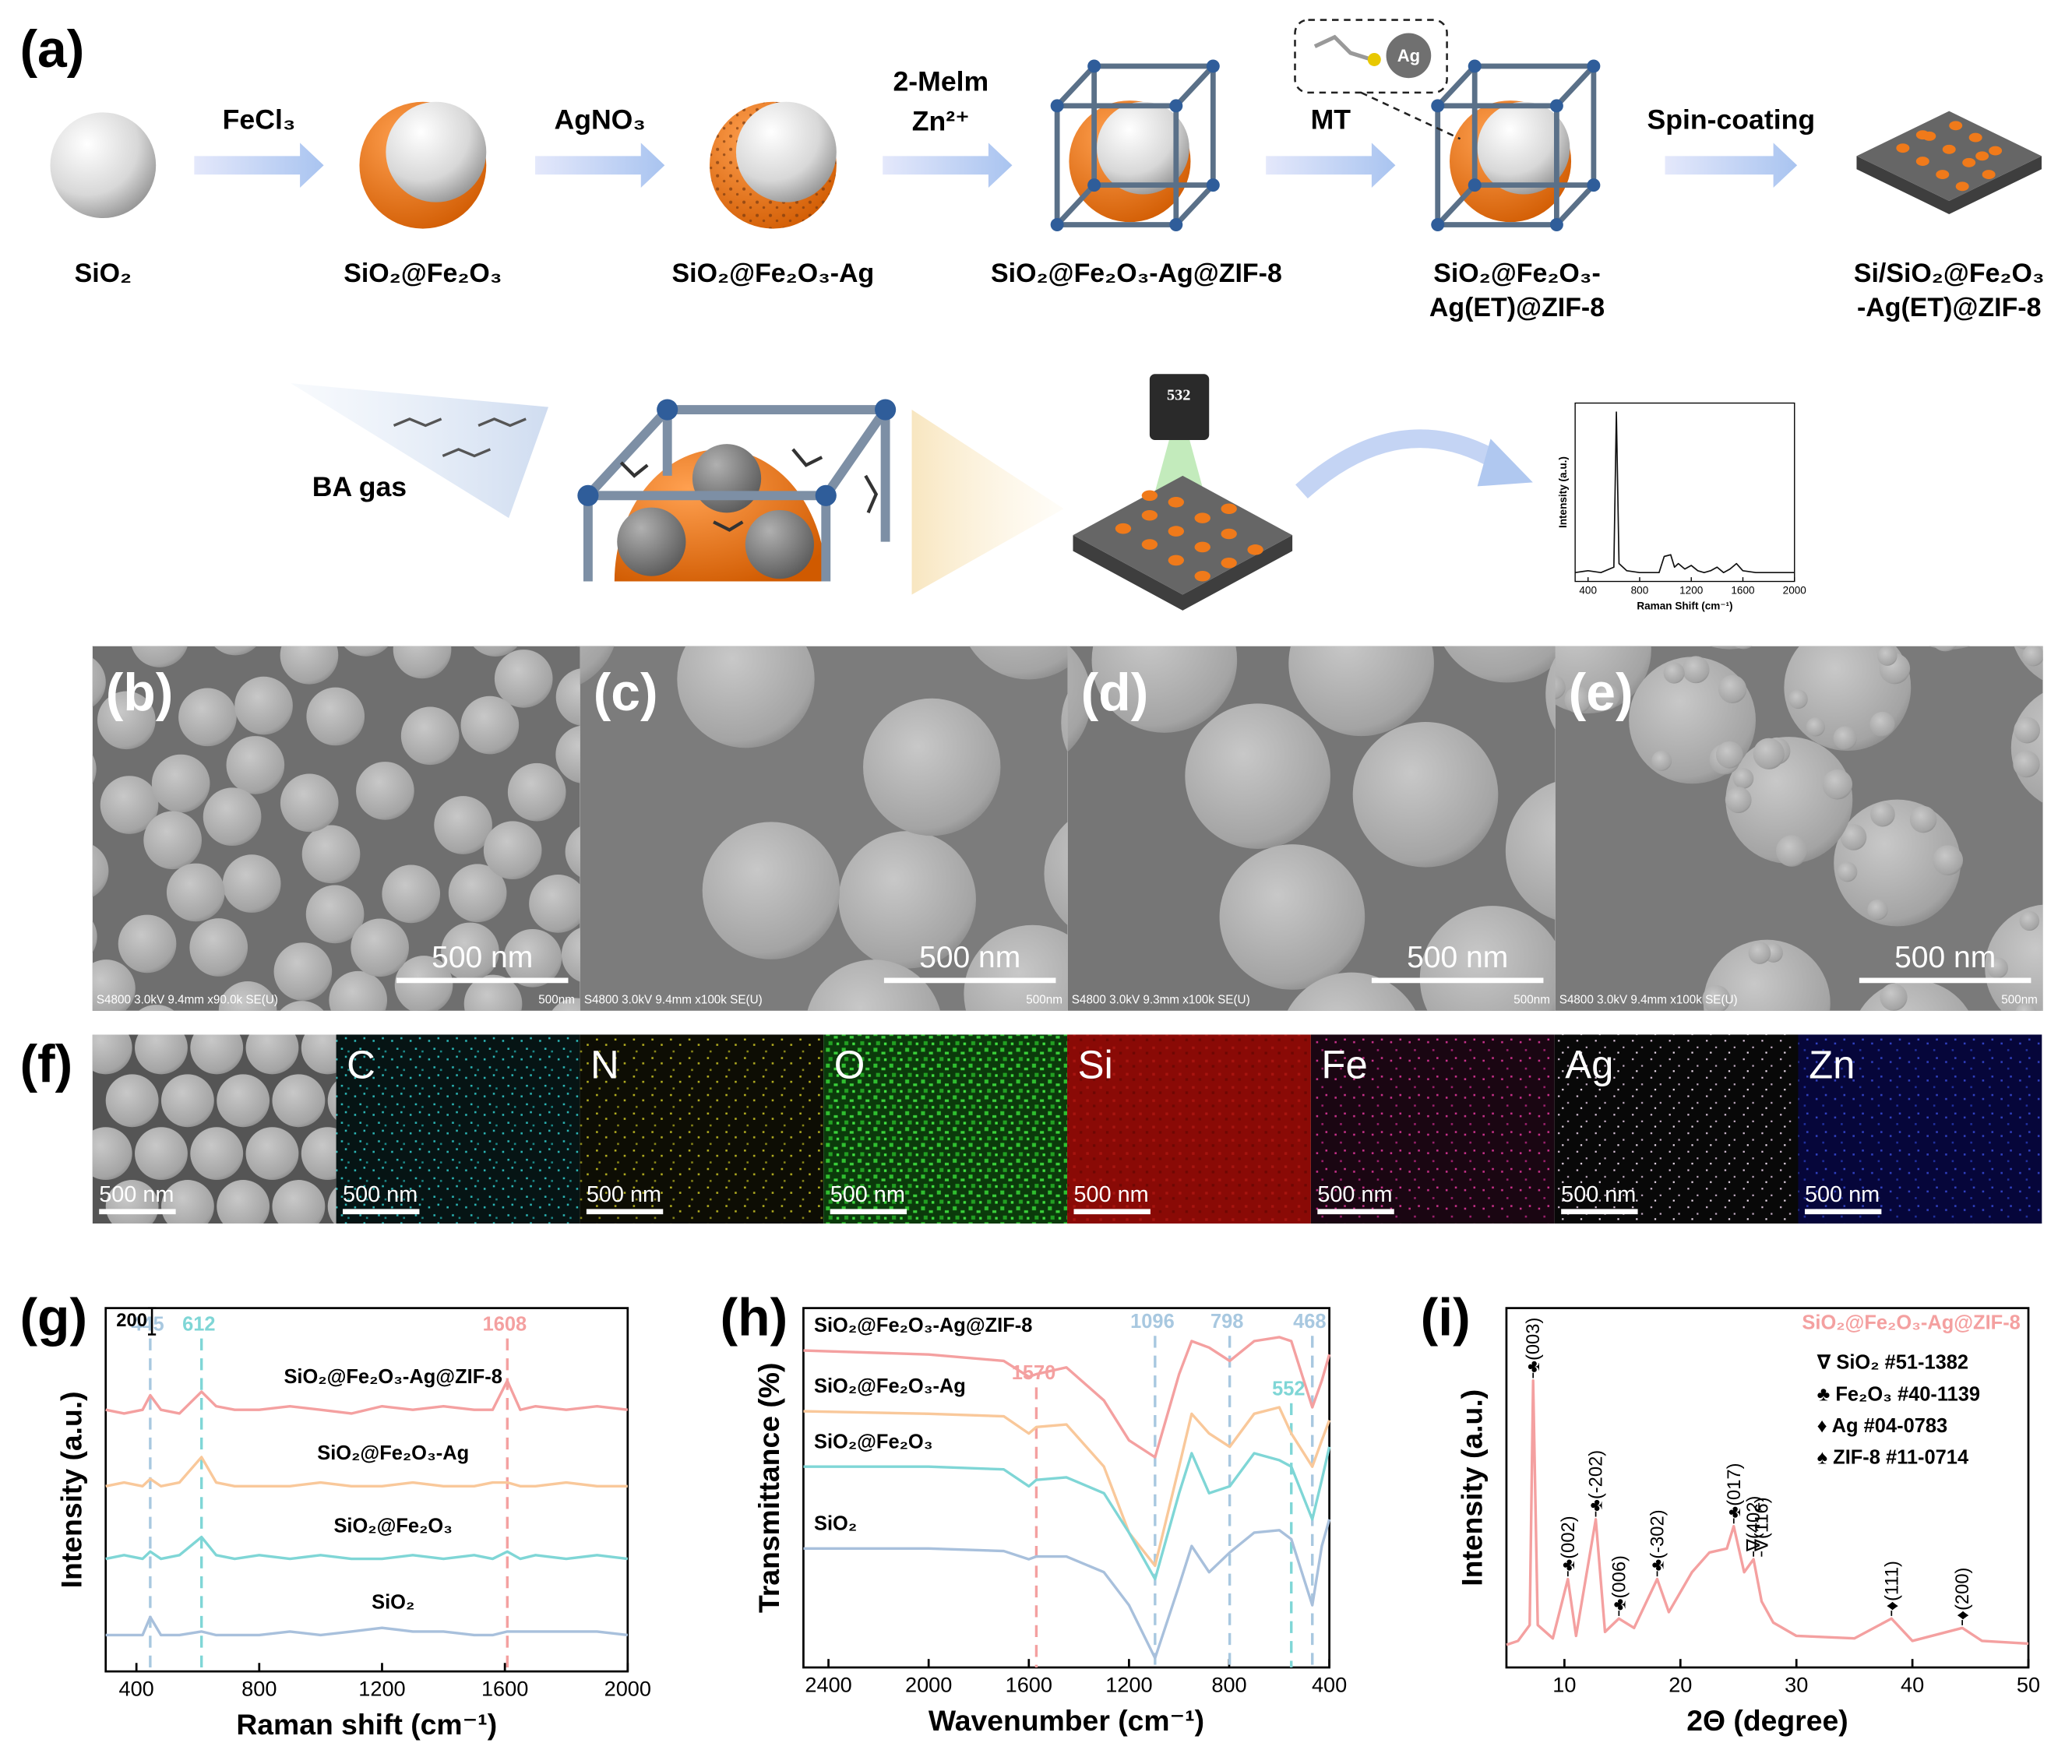  I want to click on peak-label: ♦(200), so click(1962, 1594).